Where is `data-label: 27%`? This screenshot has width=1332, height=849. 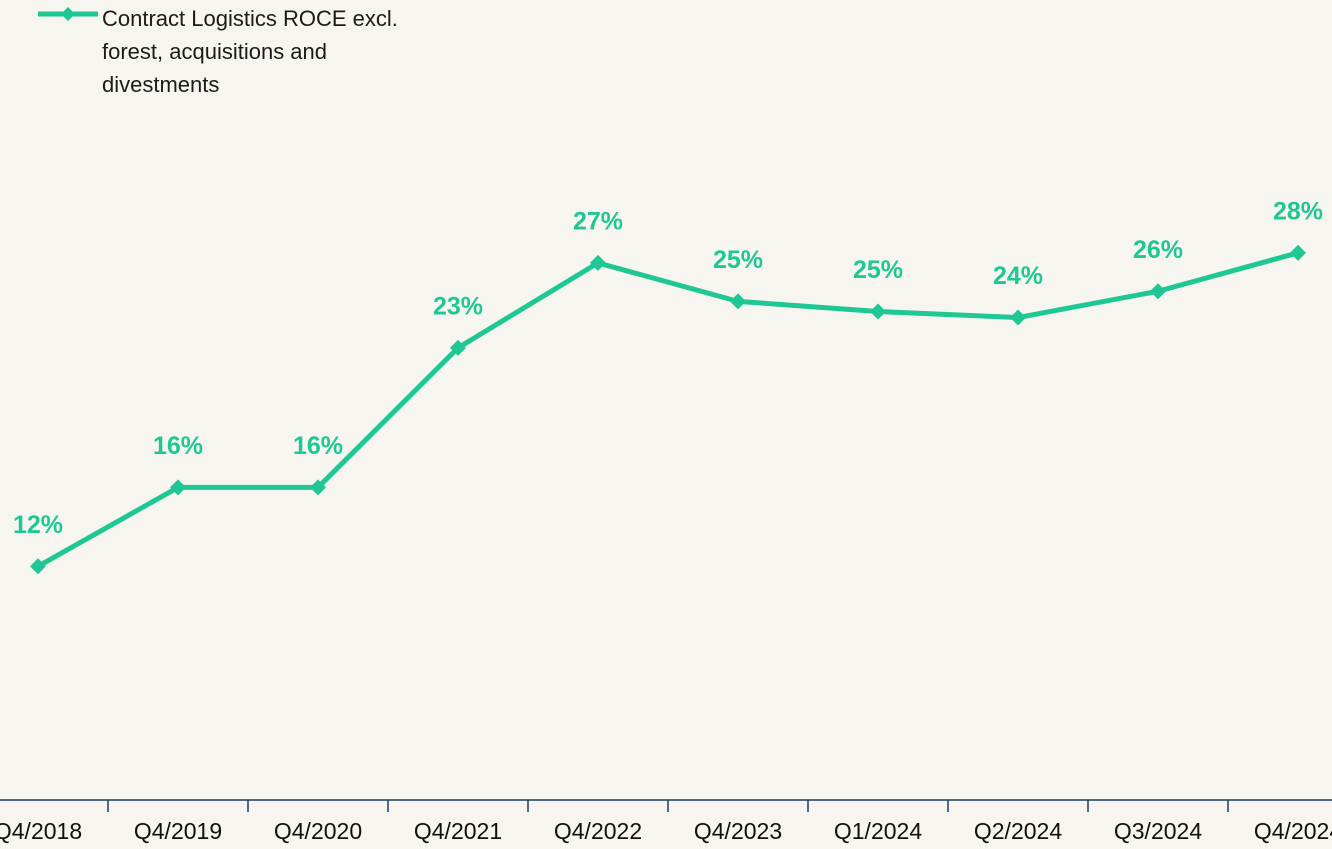 data-label: 27% is located at coordinates (598, 222).